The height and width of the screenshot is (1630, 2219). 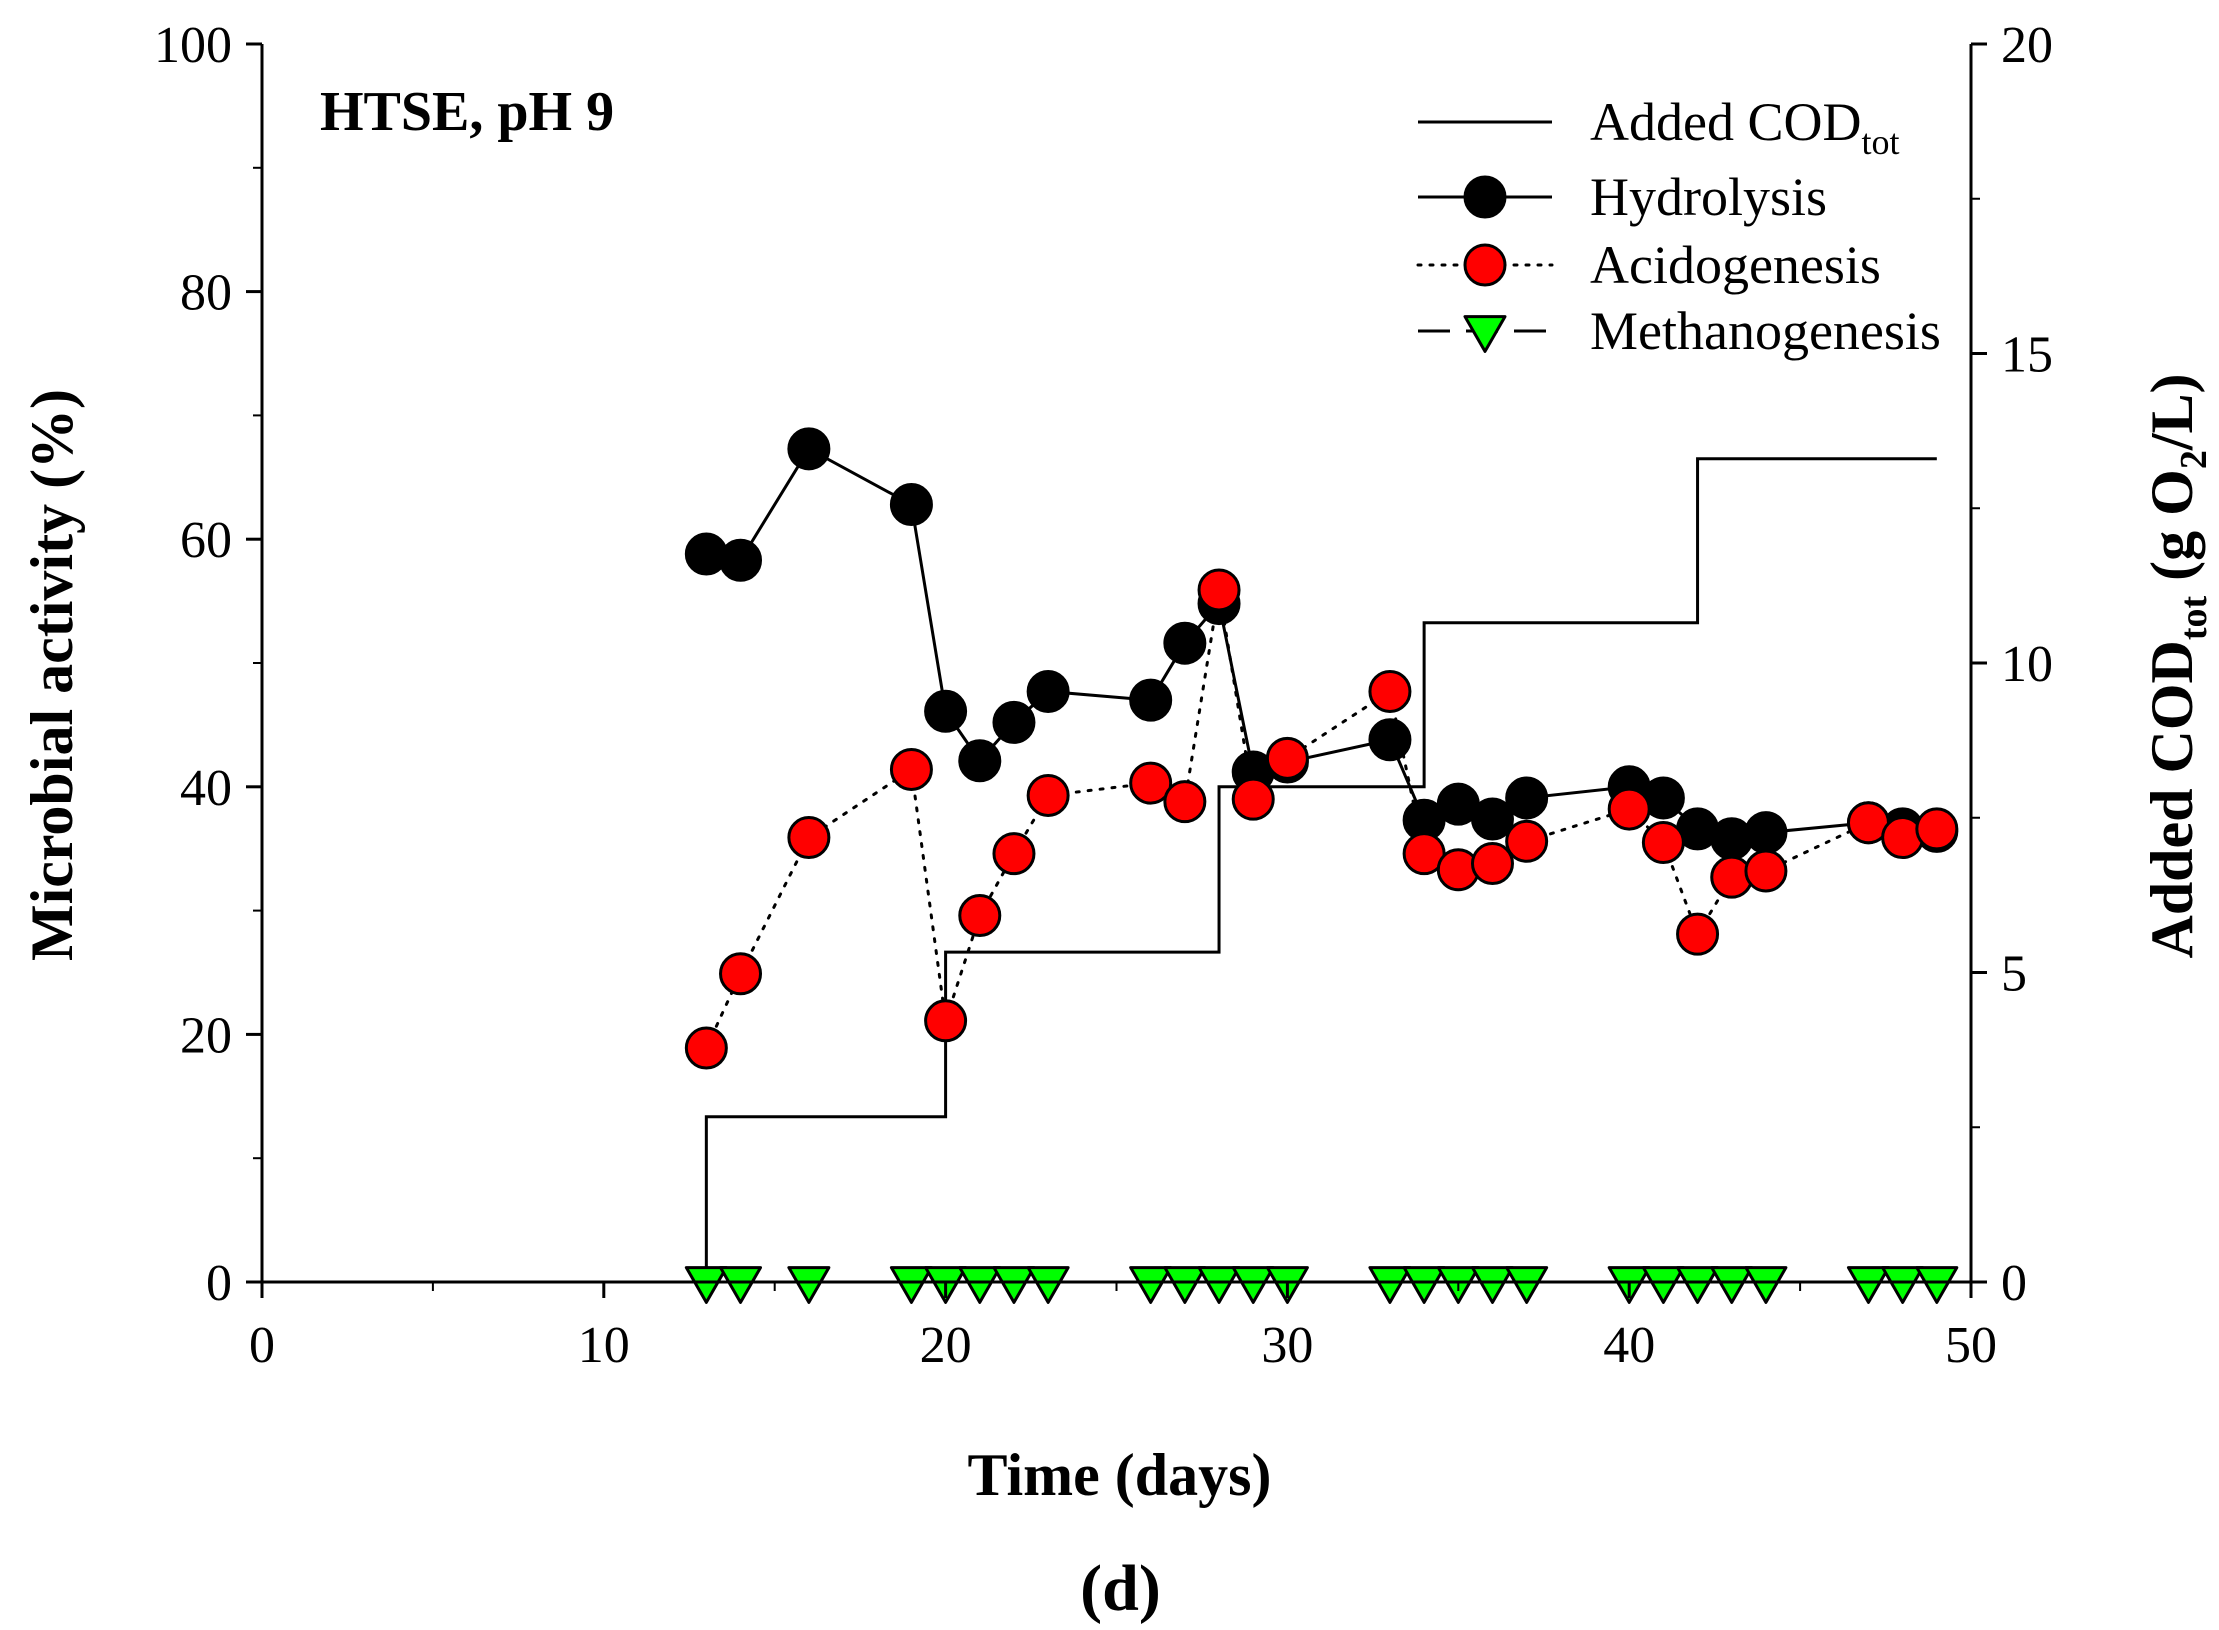 What do you see at coordinates (2027, 664) in the screenshot?
I see `y2-tick-label: 10` at bounding box center [2027, 664].